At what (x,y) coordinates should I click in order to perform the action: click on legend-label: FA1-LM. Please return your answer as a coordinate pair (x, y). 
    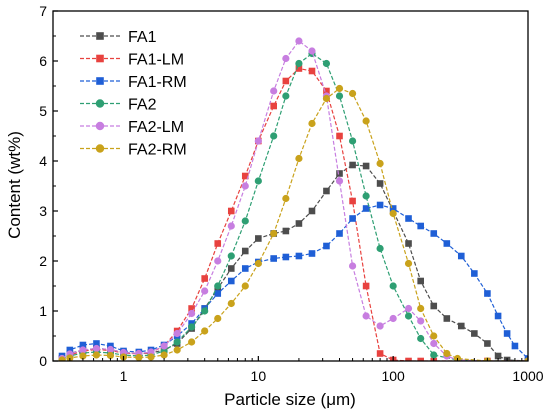
    Looking at the image, I should click on (156, 60).